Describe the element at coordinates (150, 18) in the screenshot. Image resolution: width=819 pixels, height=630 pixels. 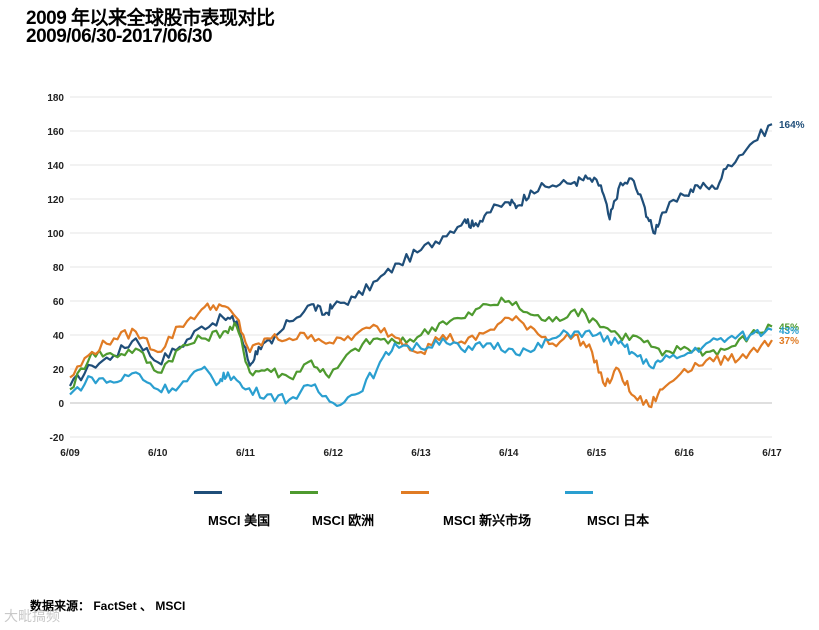
I see `chart-title: 2009 年以来全球股市表现对比` at that location.